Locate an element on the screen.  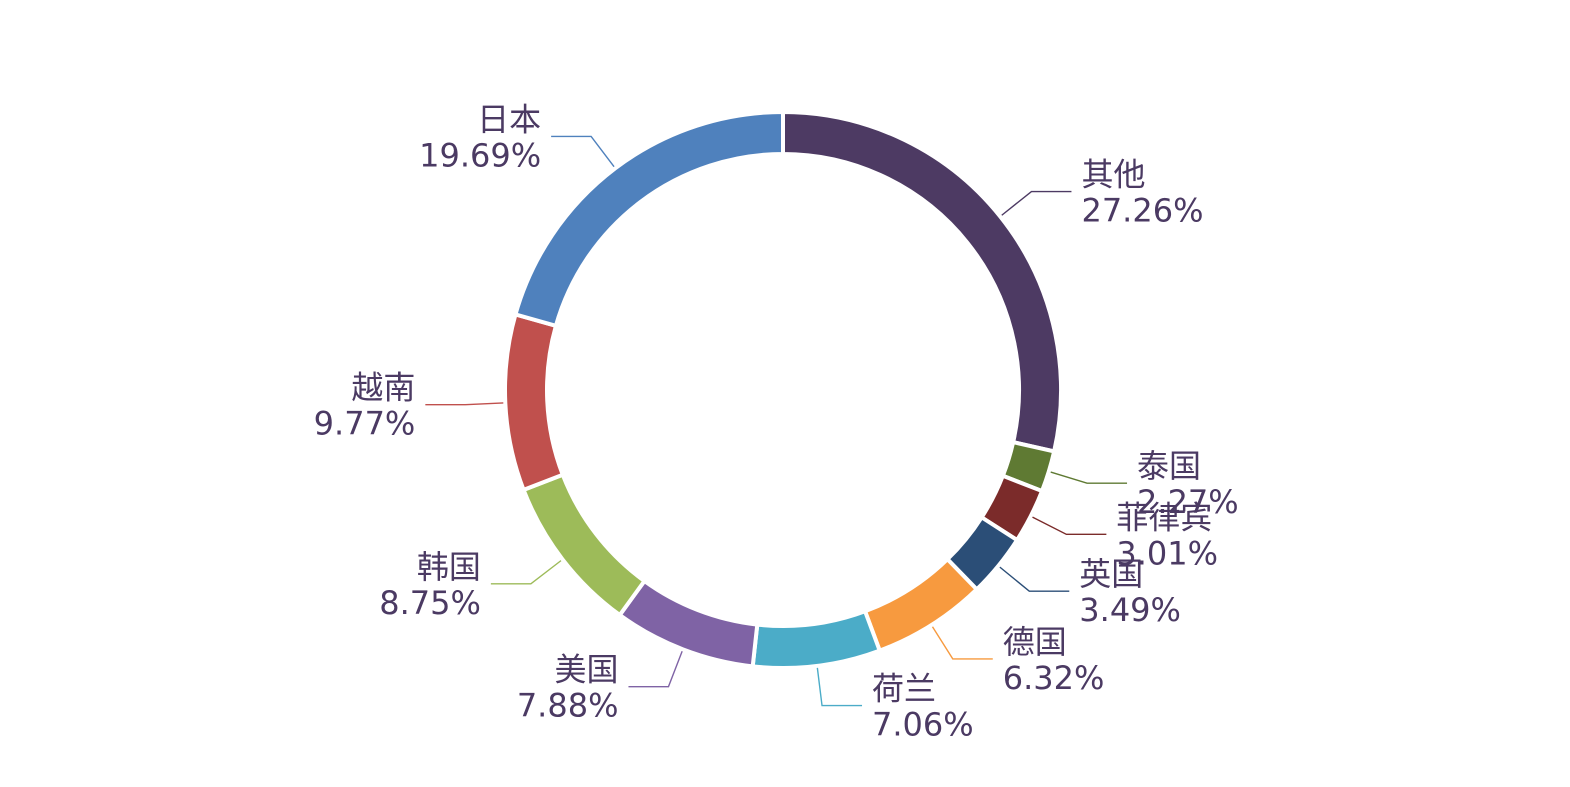
slice-label-name-8: 越南 is located at coordinates (383, 388).